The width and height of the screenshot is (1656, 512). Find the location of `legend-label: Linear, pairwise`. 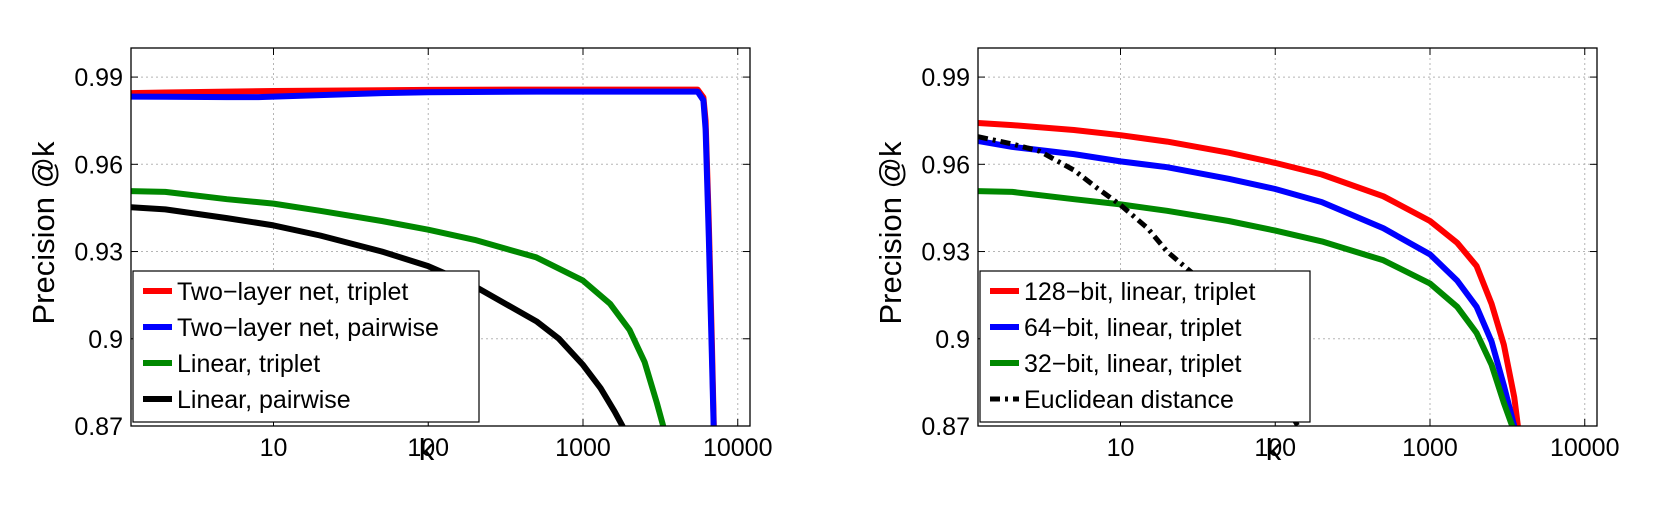

legend-label: Linear, pairwise is located at coordinates (264, 400).